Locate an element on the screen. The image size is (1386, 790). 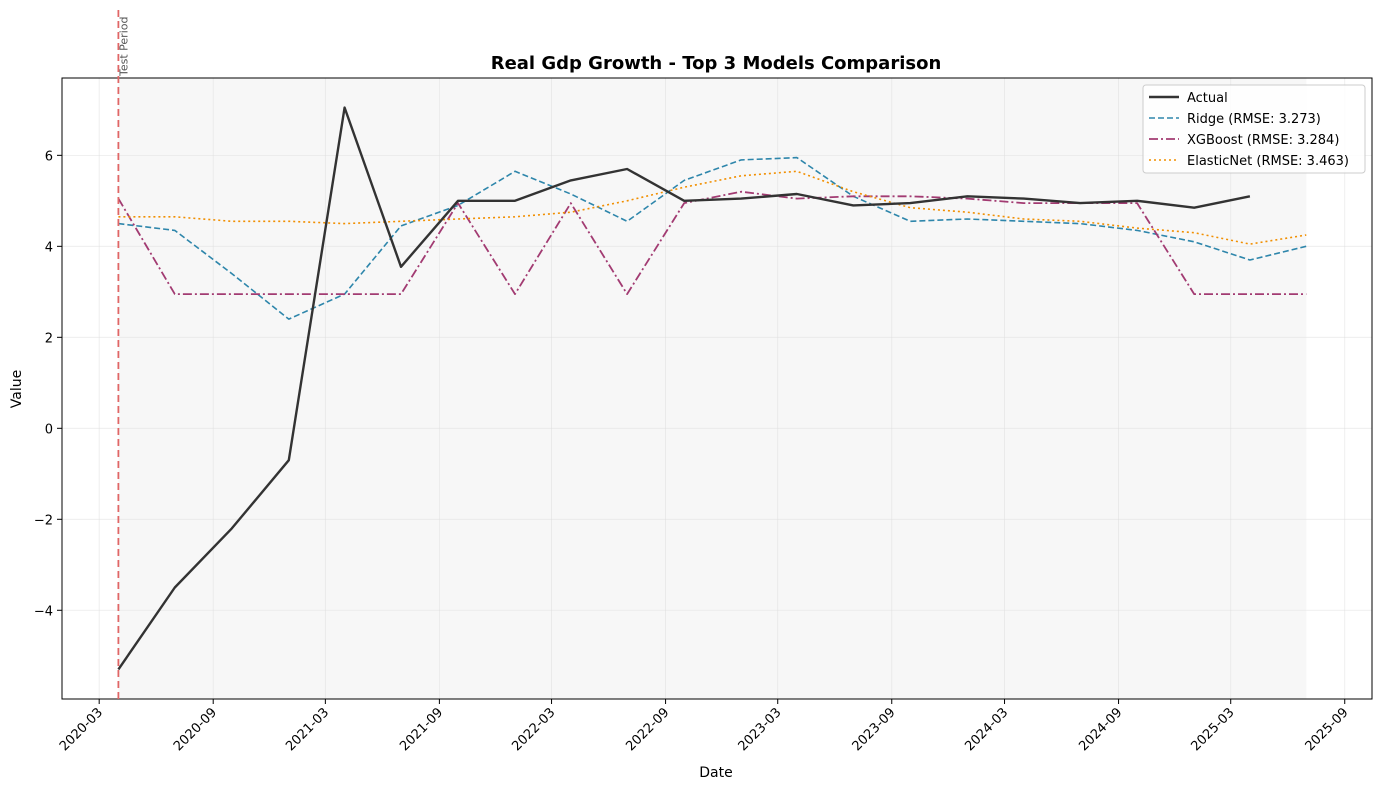
series-line-elasticnet is located at coordinates (712, 207).